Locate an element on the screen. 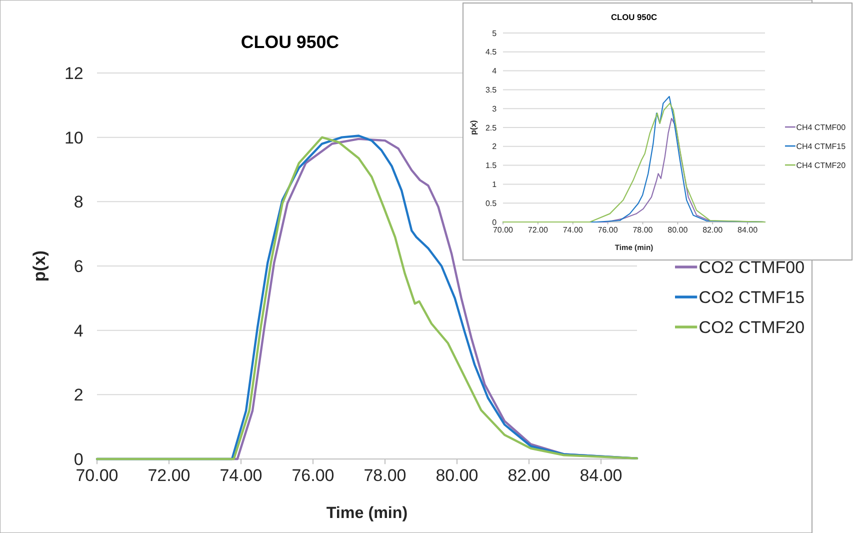  legend-label: CH4 CTMF20 is located at coordinates (821, 165).